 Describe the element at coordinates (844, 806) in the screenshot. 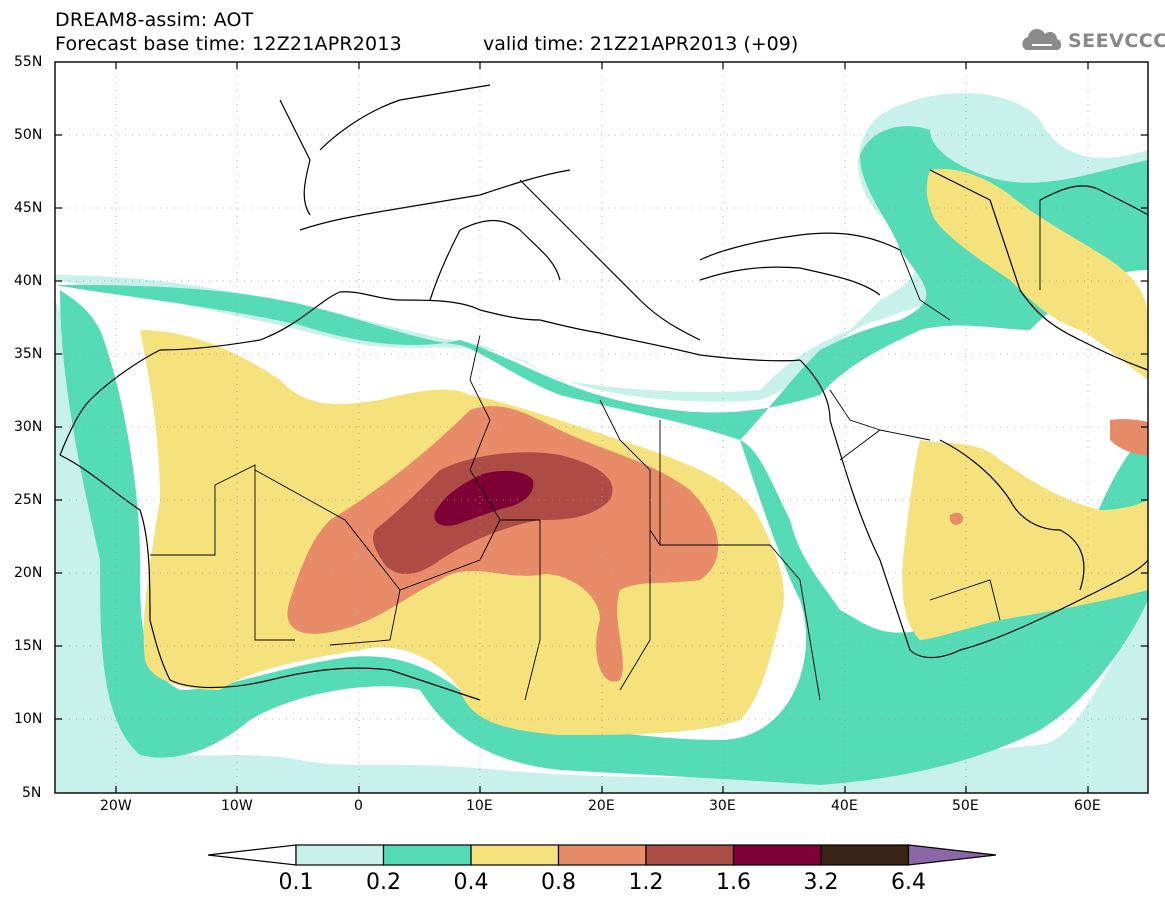

I see `lon-label-40e: 40E` at that location.